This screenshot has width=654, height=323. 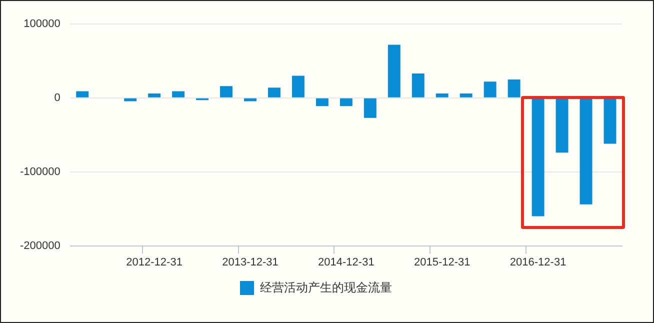 I want to click on y-tick-label: 100000, so click(x=42, y=24).